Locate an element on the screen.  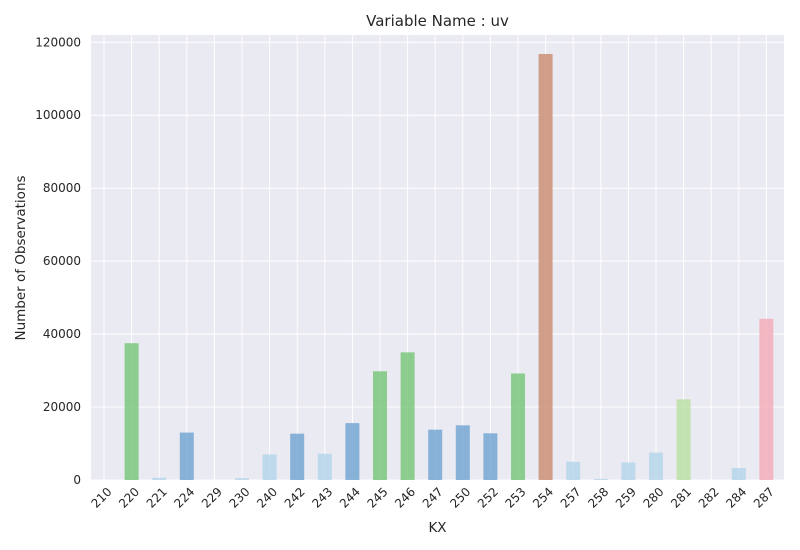
x-tick-label: 246 is located at coordinates (405, 498).